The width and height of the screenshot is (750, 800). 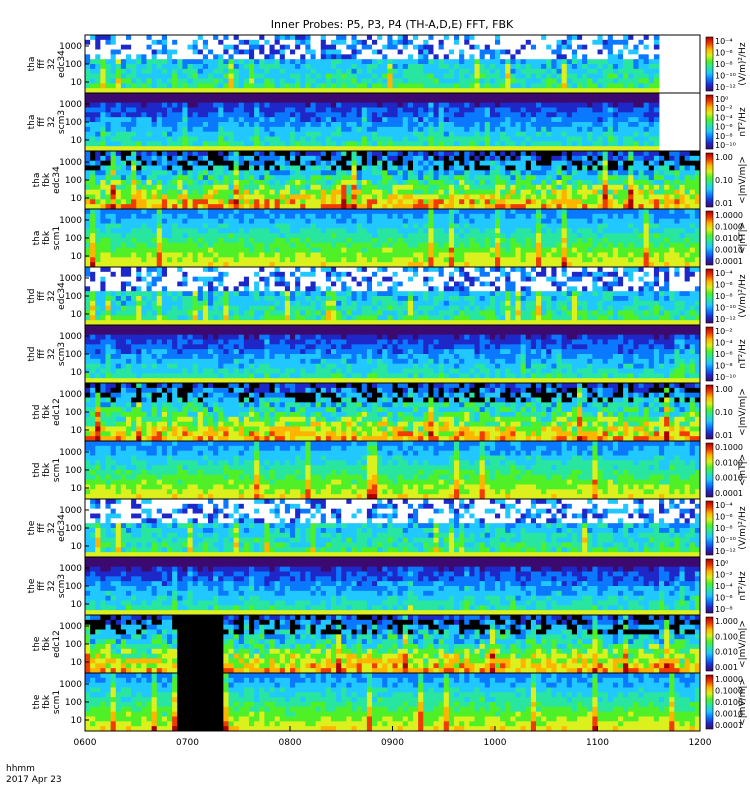 I want to click on colorbar-tick-label: 10⁻⁸, so click(x=724, y=136).